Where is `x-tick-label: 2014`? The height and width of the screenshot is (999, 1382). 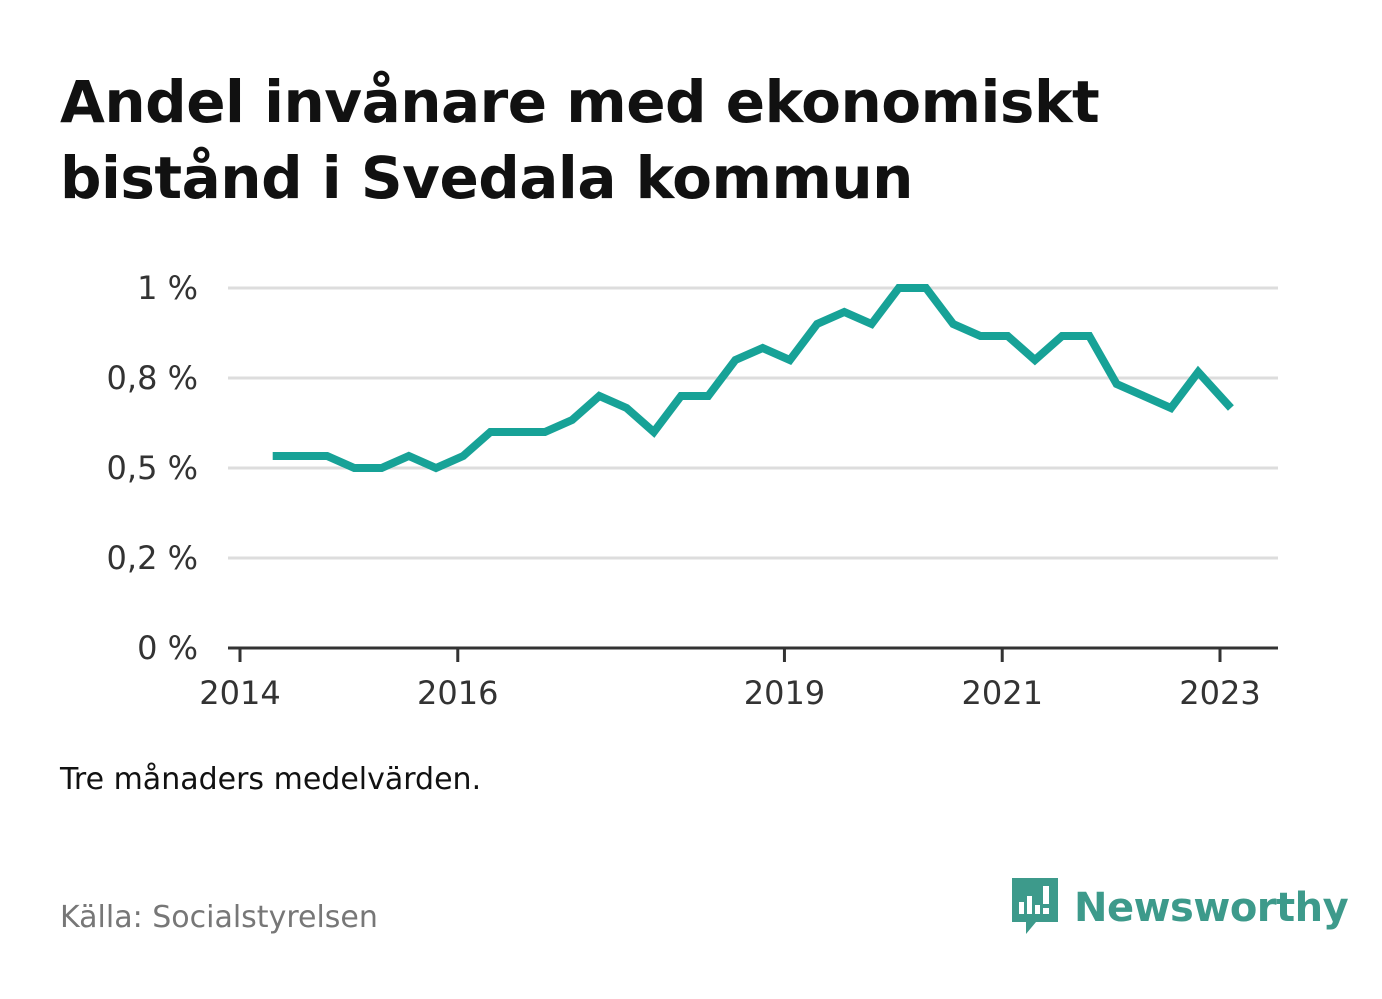
x-tick-label: 2014 is located at coordinates (239, 693).